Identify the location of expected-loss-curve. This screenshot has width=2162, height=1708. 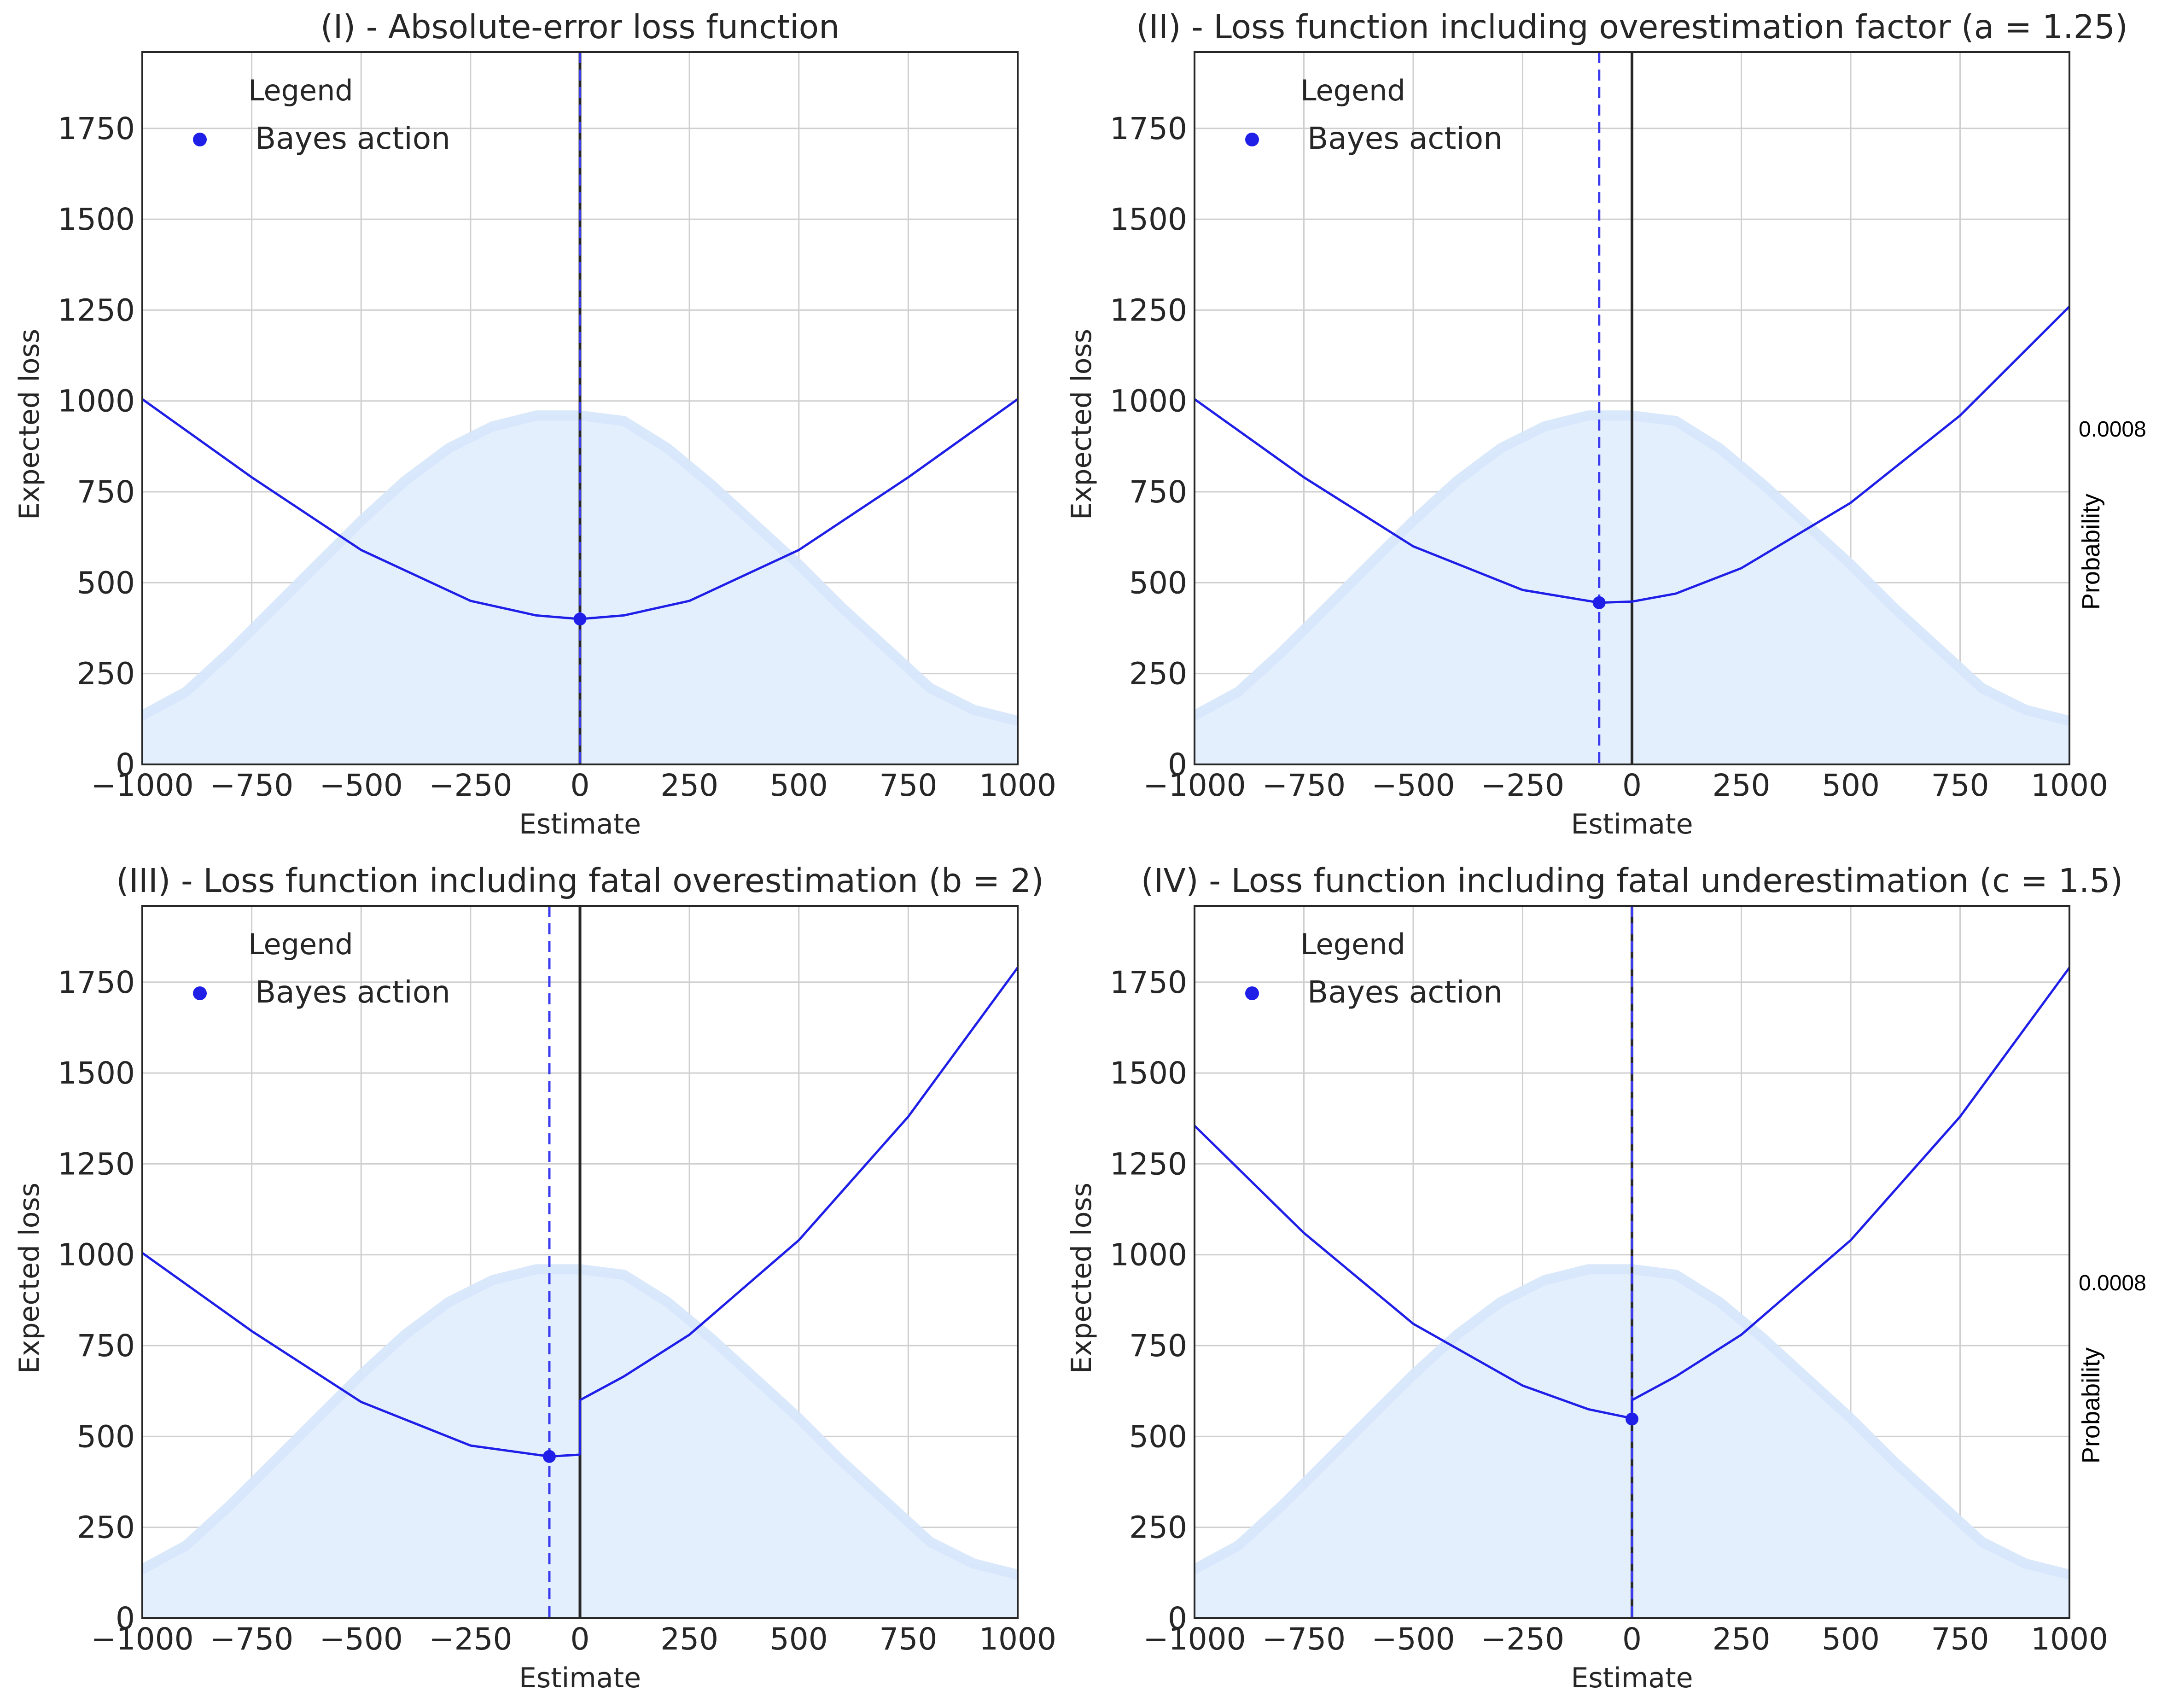
(1632, 454).